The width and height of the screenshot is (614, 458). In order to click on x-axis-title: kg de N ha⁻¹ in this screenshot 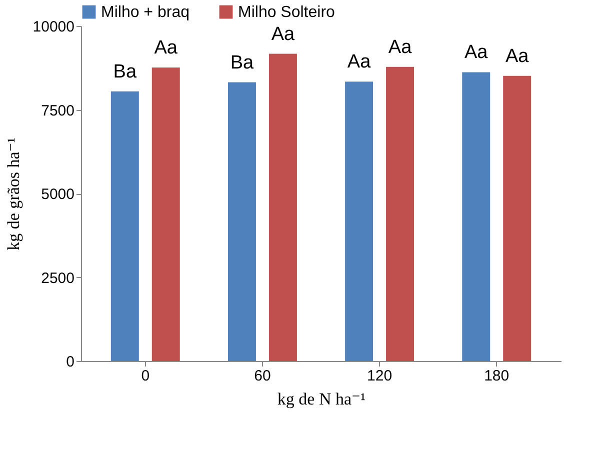, I will do `click(321, 399)`.